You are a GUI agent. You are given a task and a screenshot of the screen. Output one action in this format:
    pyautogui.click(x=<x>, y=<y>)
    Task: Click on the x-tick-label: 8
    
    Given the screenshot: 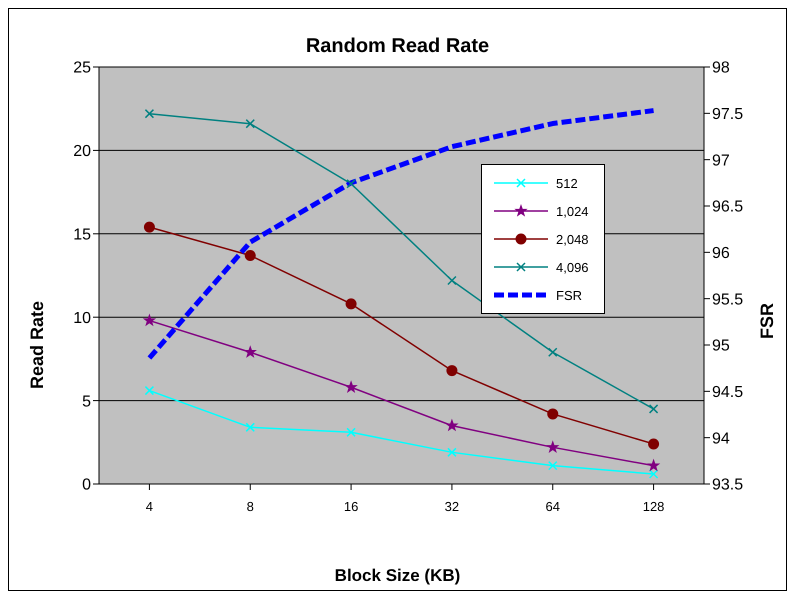 What is the action you would take?
    pyautogui.click(x=250, y=506)
    